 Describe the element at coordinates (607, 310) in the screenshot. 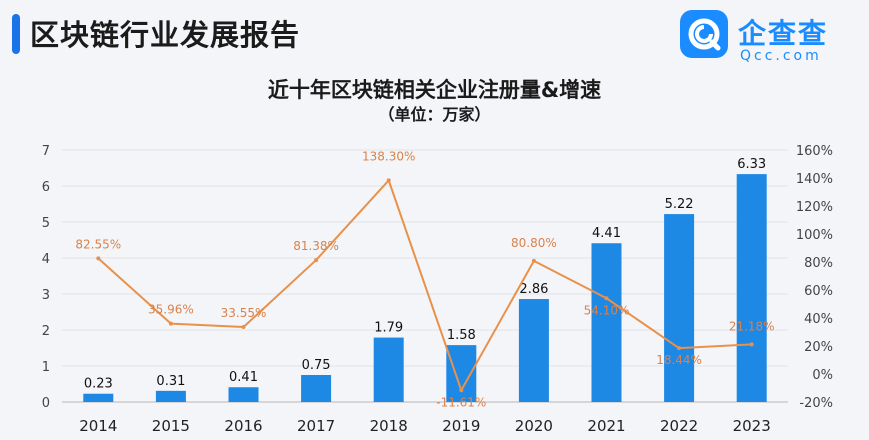

I see `growth-value-label: 54.10%` at that location.